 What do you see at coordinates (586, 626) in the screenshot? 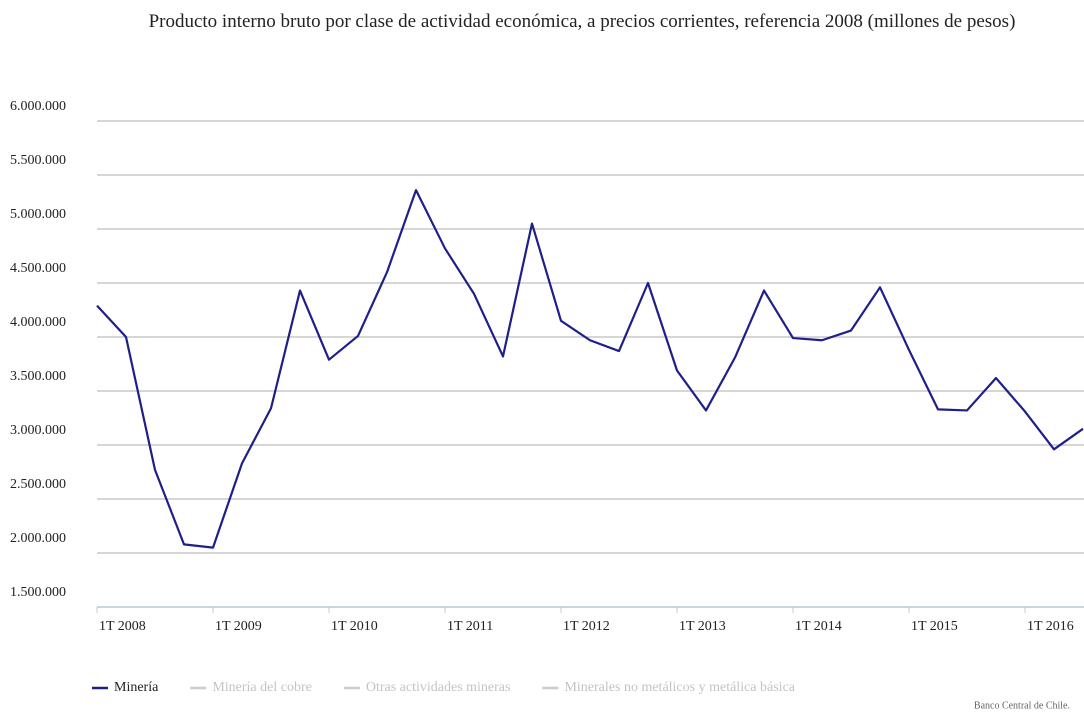
I see `x-tick-label: 1T 2012` at bounding box center [586, 626].